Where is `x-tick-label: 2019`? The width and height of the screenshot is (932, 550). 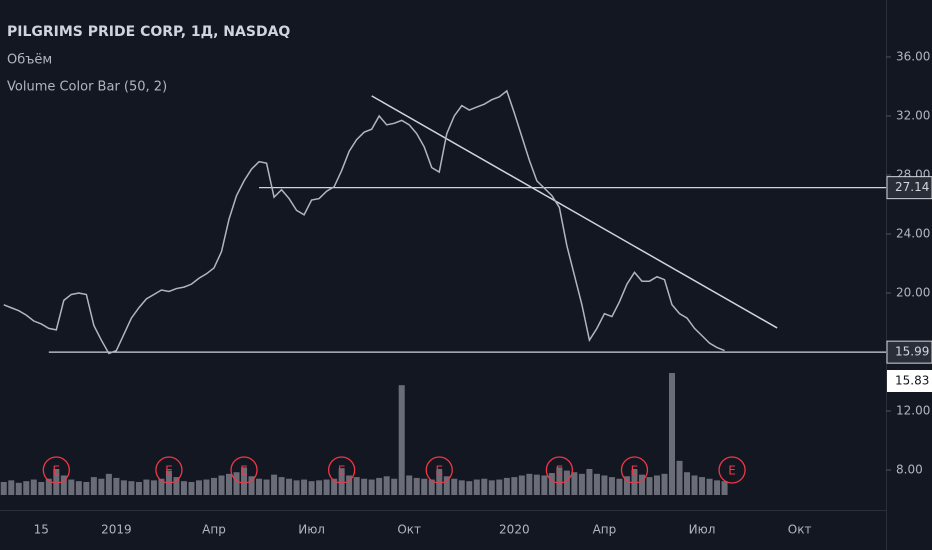 x-tick-label: 2019 is located at coordinates (116, 530).